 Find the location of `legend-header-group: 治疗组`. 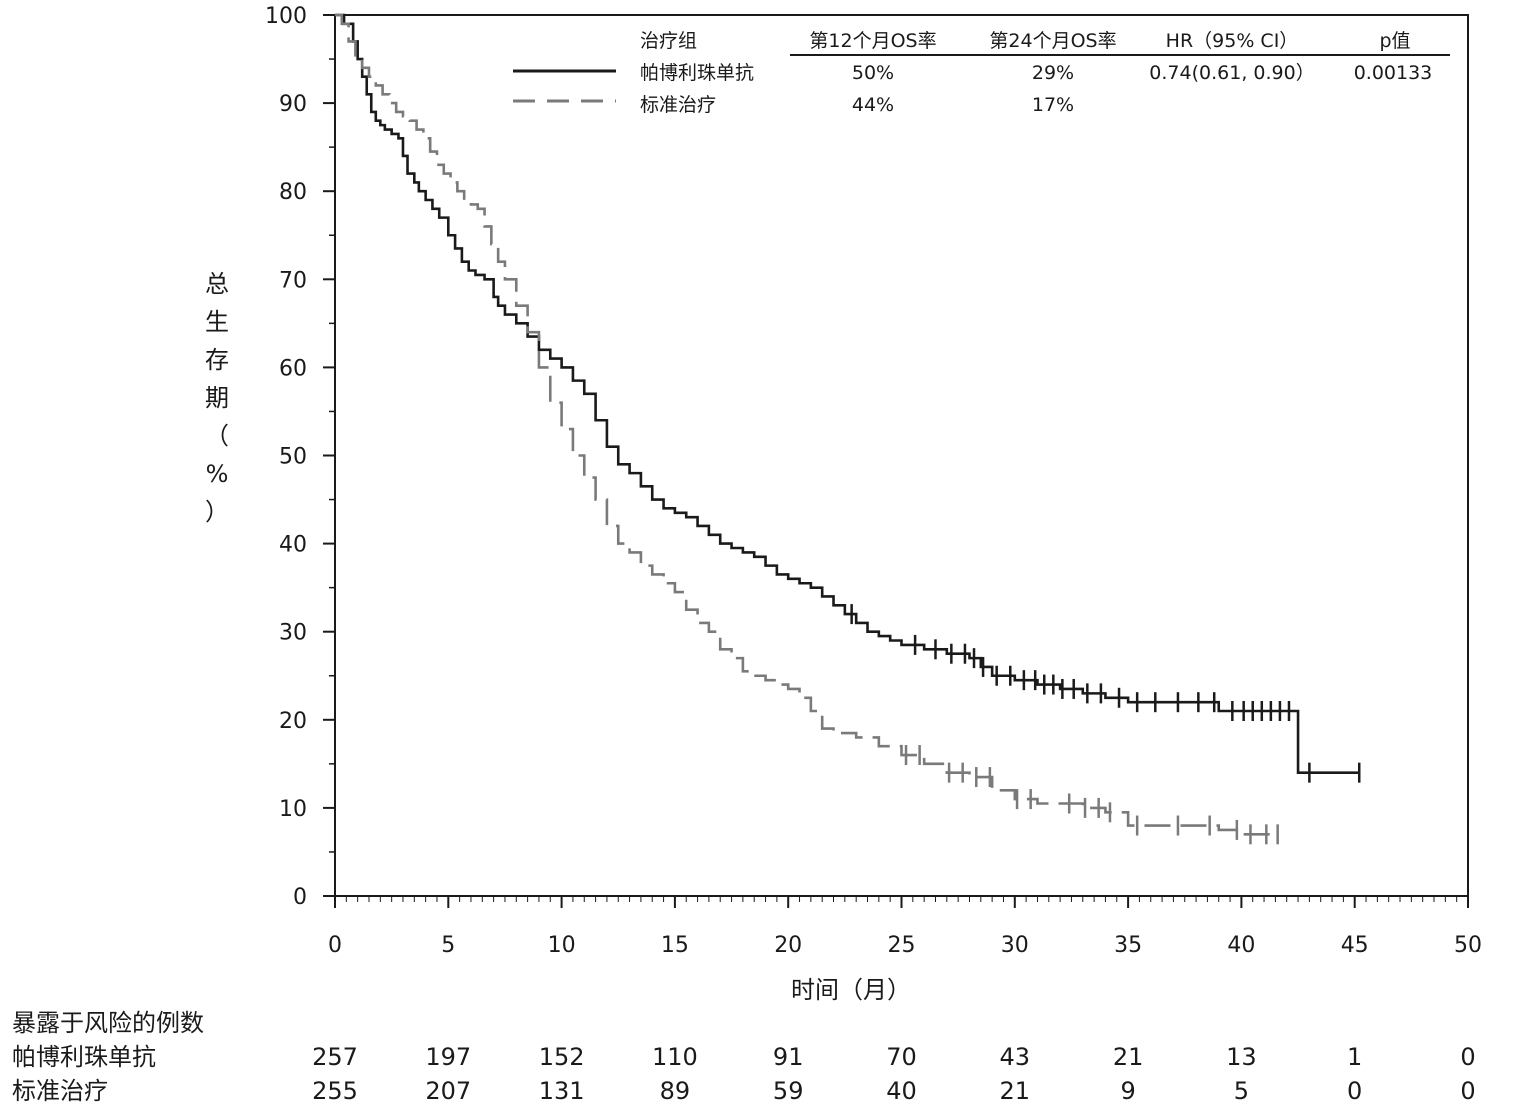

legend-header-group: 治疗组 is located at coordinates (668, 41).